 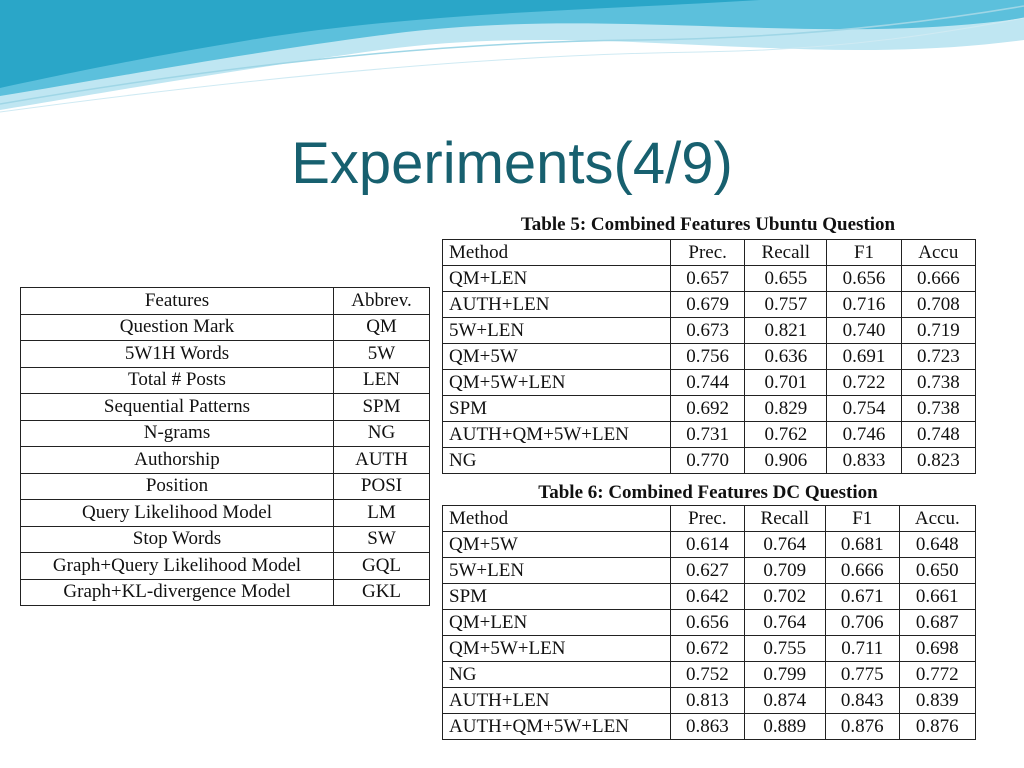 What do you see at coordinates (864, 434) in the screenshot?
I see `table-cell: 0.746` at bounding box center [864, 434].